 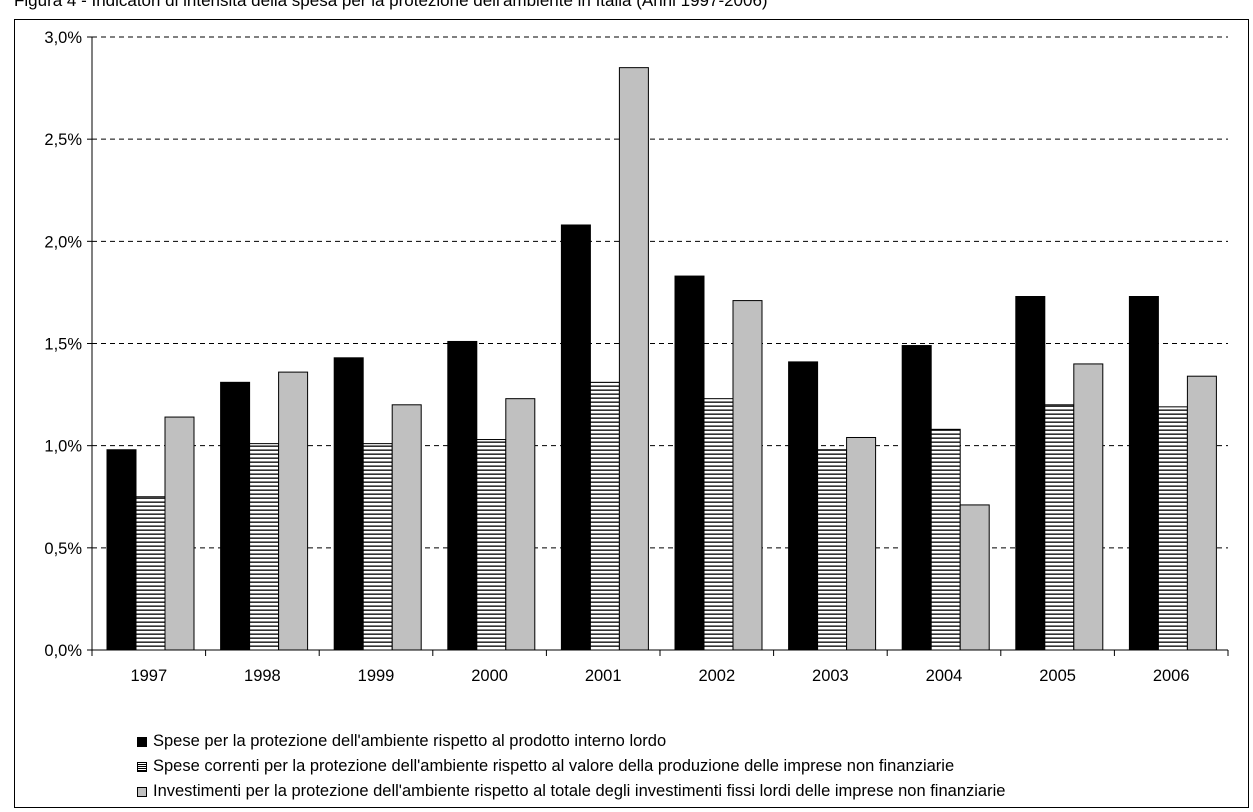 I want to click on bar-series-3-1998, so click(x=293, y=511).